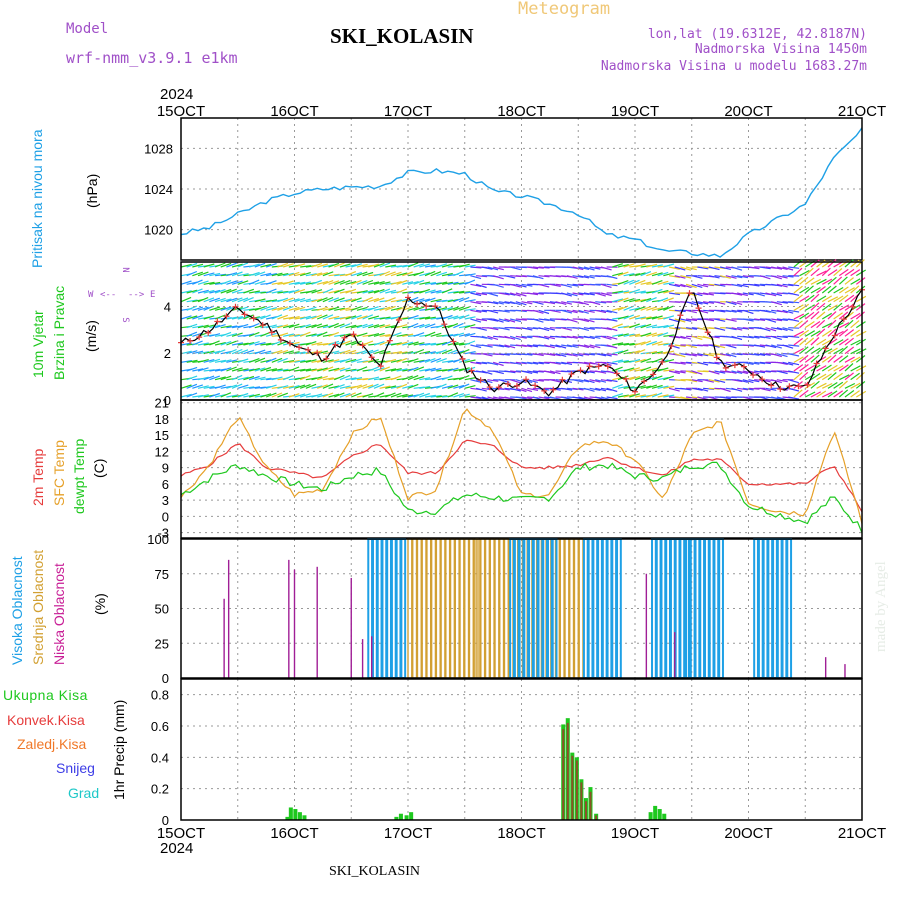 The width and height of the screenshot is (900, 900). I want to click on day-label-bottom: 18OCT, so click(521, 833).